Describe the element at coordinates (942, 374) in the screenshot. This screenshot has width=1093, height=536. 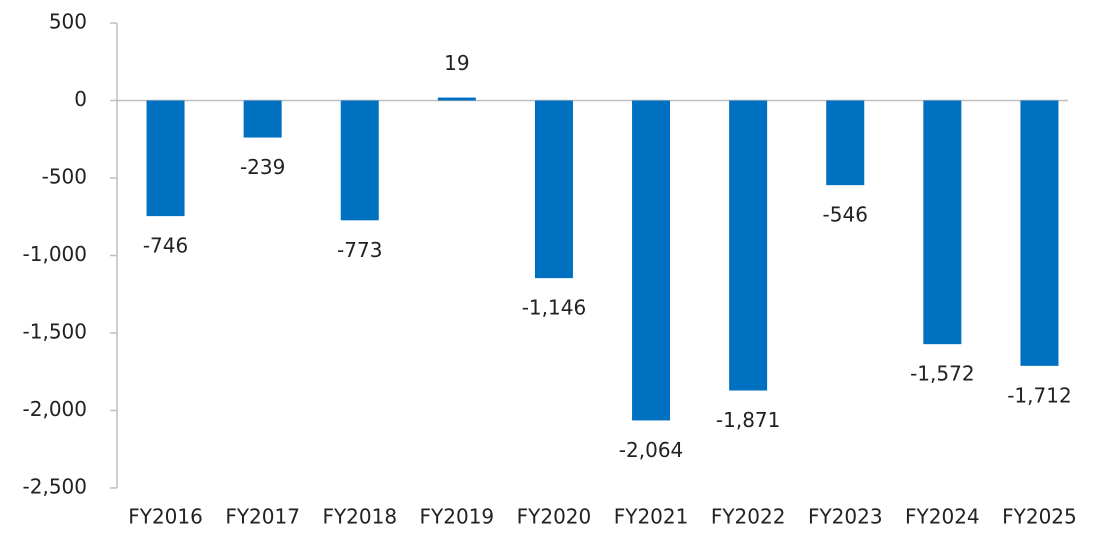
I see `data-label: -1,572` at that location.